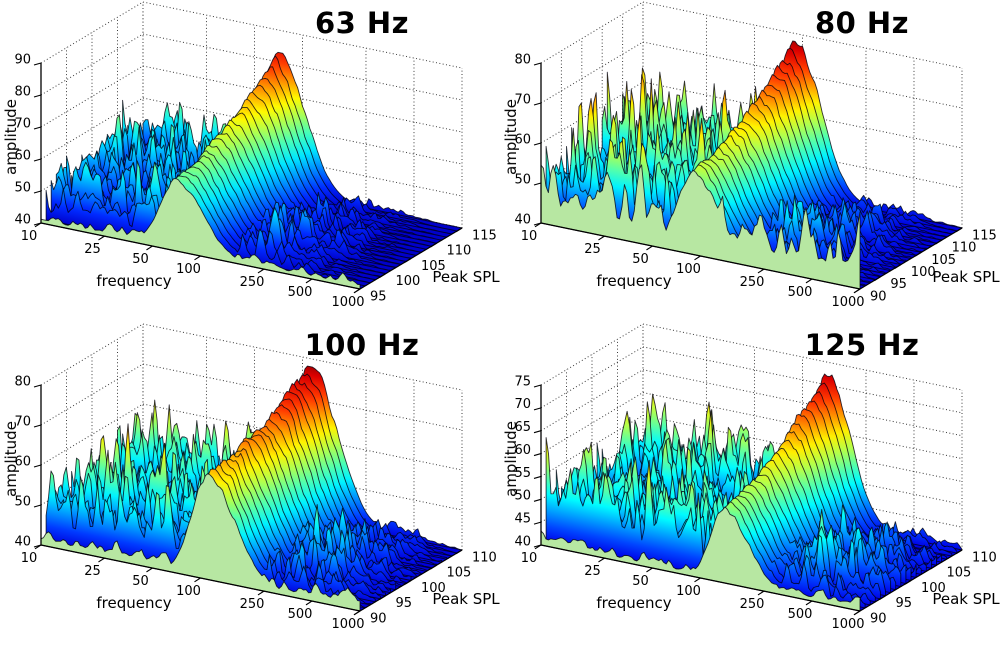  What do you see at coordinates (862, 23) in the screenshot?
I see `panel-title: 80 Hz` at bounding box center [862, 23].